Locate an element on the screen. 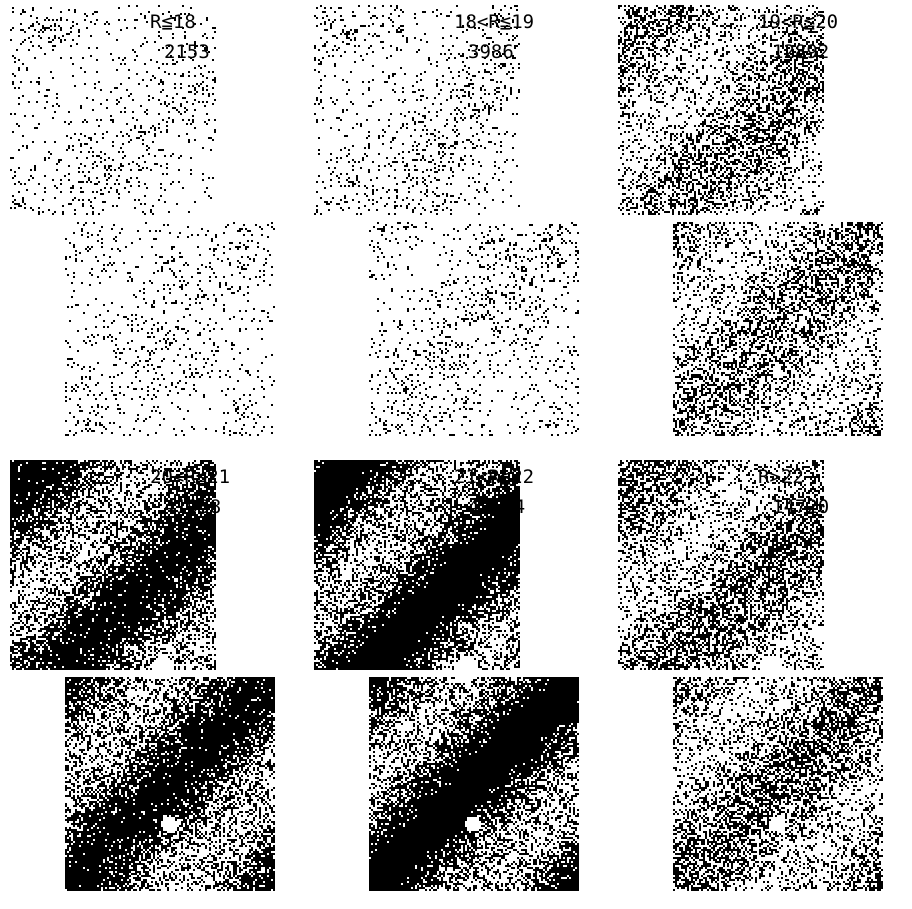 The image size is (912, 909). magnitude-range-label: R>22 is located at coordinates (781, 477).